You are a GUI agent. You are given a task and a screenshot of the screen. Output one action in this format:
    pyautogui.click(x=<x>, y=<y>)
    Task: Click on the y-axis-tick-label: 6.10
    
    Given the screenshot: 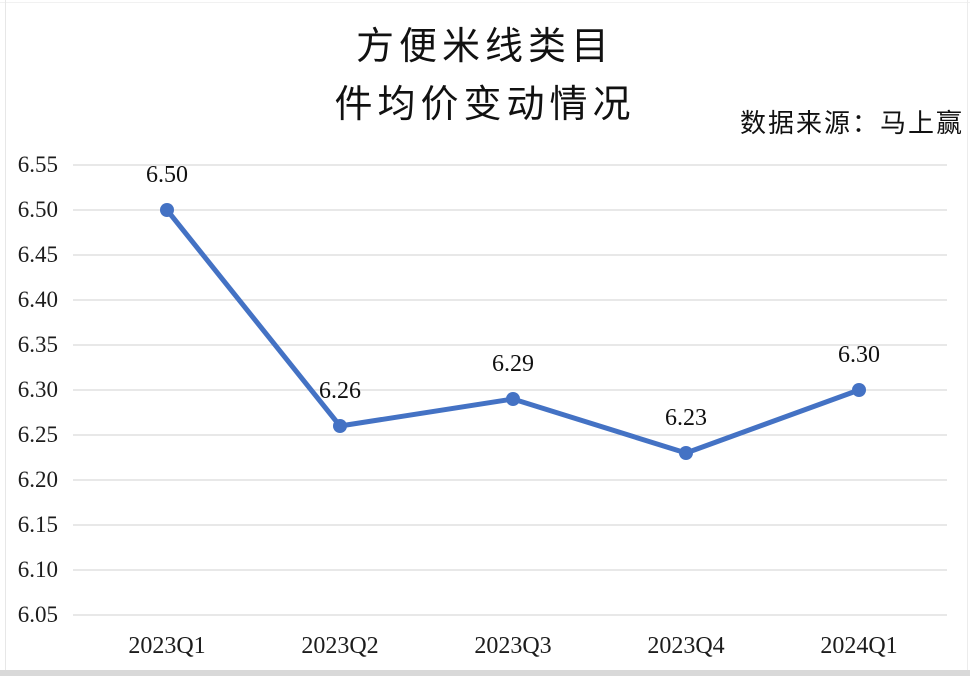 What is the action you would take?
    pyautogui.click(x=37, y=569)
    